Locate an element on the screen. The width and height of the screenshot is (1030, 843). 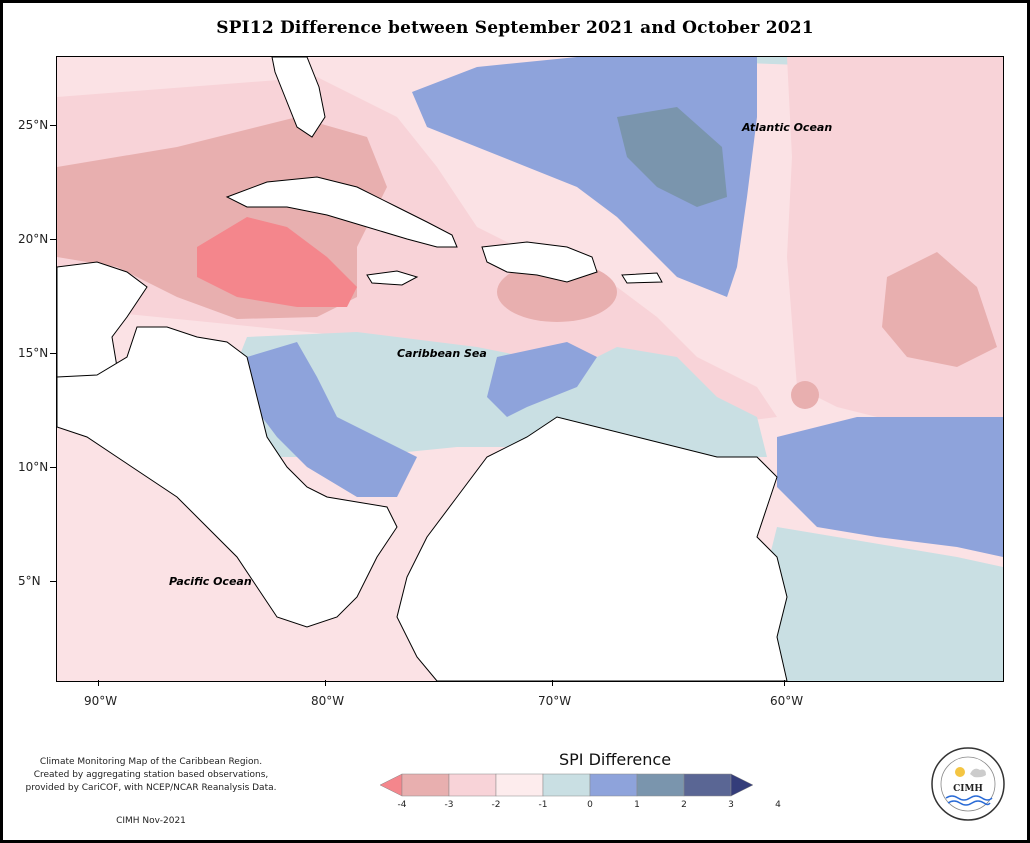
lon-label-80: 80°W is located at coordinates (328, 701).